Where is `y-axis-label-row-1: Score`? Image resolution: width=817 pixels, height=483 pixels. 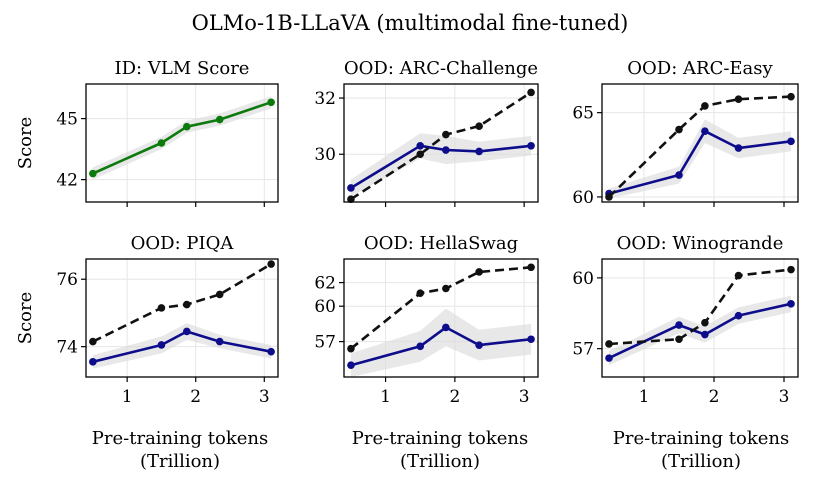 y-axis-label-row-1: Score is located at coordinates (25, 143).